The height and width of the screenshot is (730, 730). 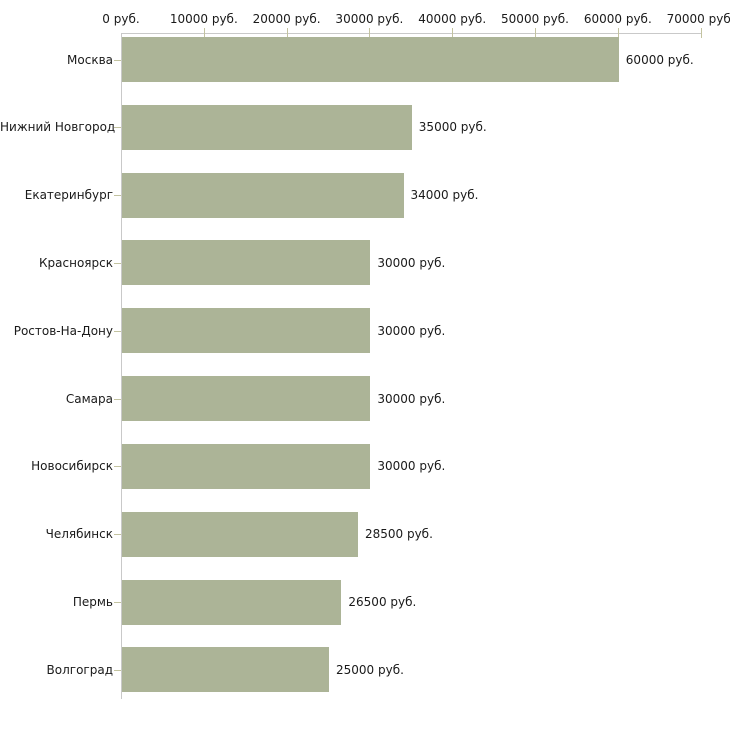 I want to click on value-label: 35000 руб., so click(x=452, y=127).